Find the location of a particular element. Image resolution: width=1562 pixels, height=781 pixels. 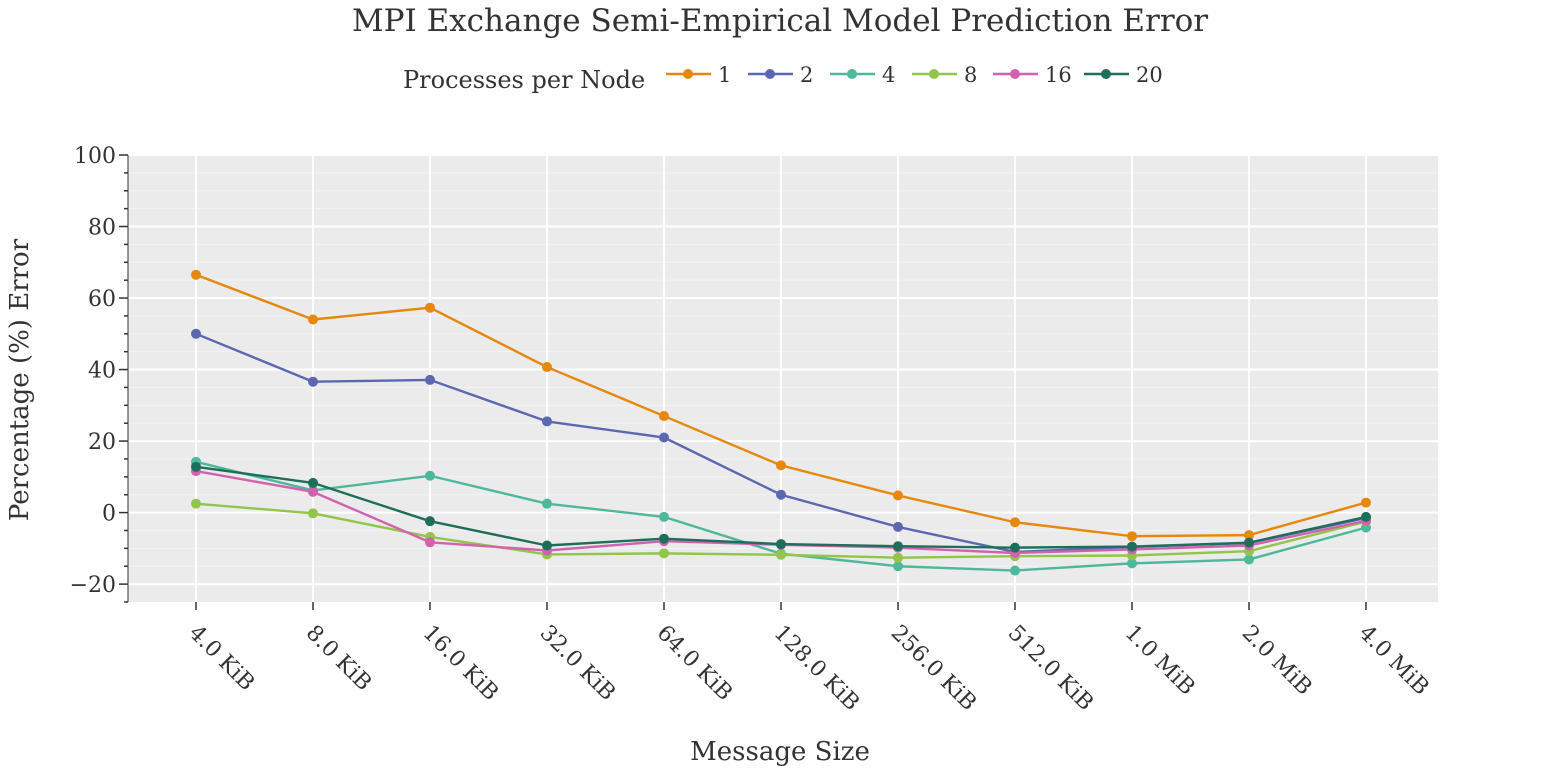

x-tick-label: 64.0 KiB is located at coordinates (694, 663).